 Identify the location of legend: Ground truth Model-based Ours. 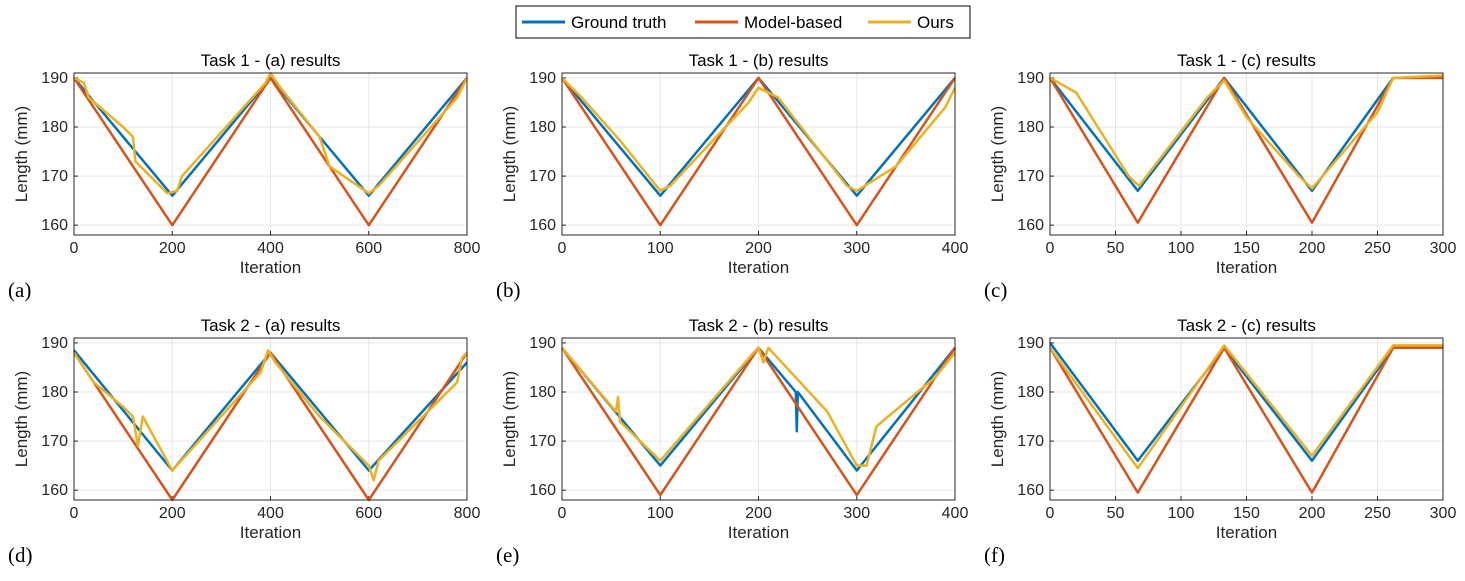
(743, 22).